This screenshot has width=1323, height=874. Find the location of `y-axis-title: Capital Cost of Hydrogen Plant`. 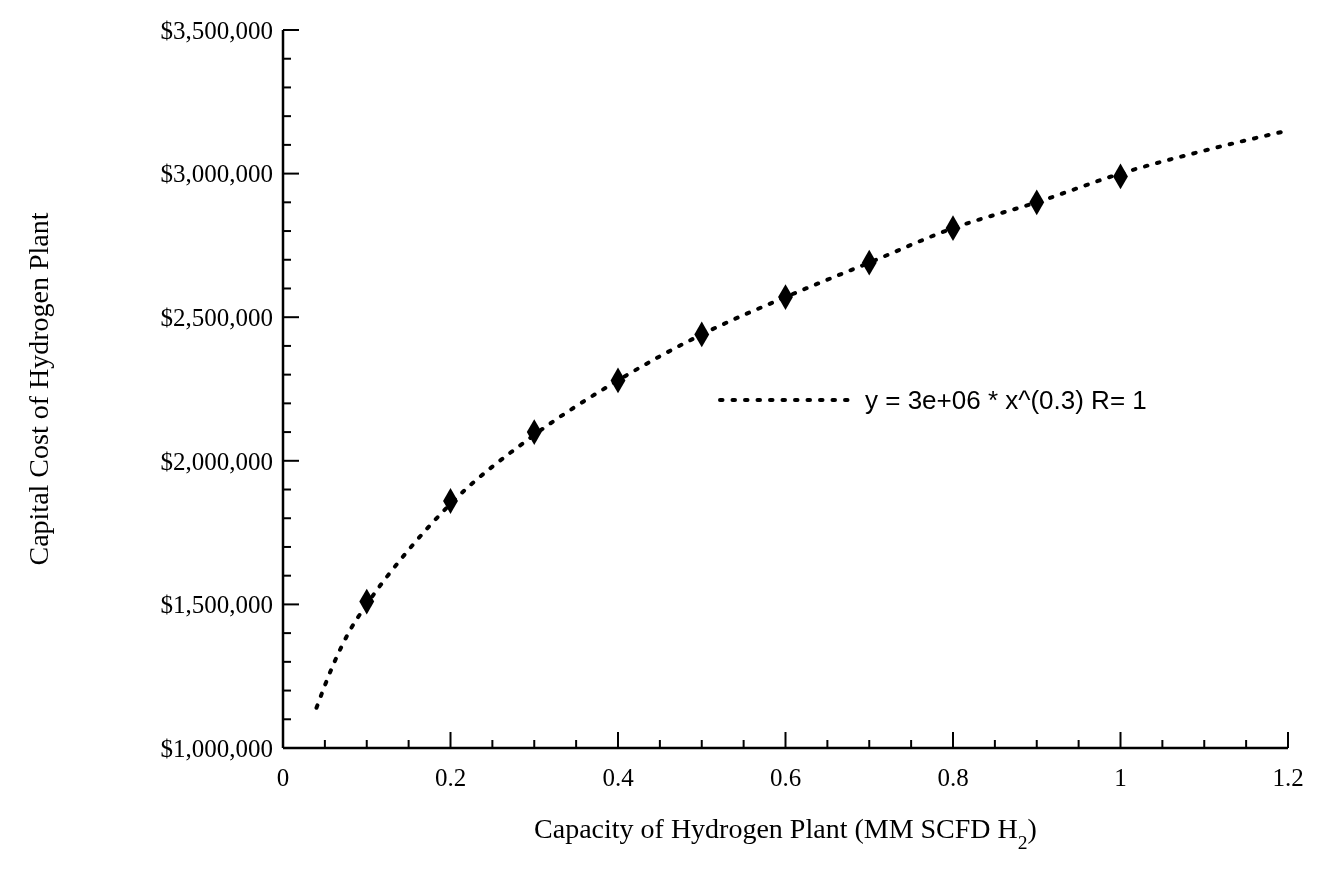

y-axis-title: Capital Cost of Hydrogen Plant is located at coordinates (38, 389).